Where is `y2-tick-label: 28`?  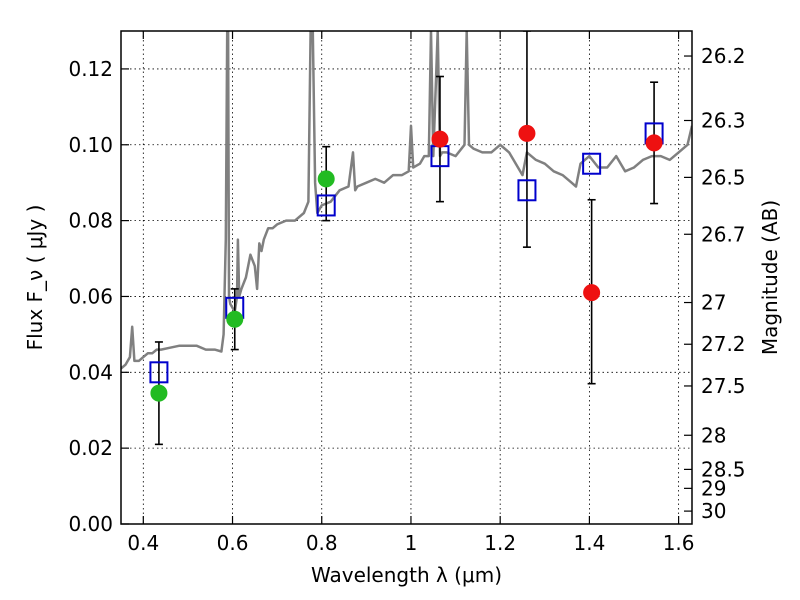
y2-tick-label: 28 is located at coordinates (713, 435).